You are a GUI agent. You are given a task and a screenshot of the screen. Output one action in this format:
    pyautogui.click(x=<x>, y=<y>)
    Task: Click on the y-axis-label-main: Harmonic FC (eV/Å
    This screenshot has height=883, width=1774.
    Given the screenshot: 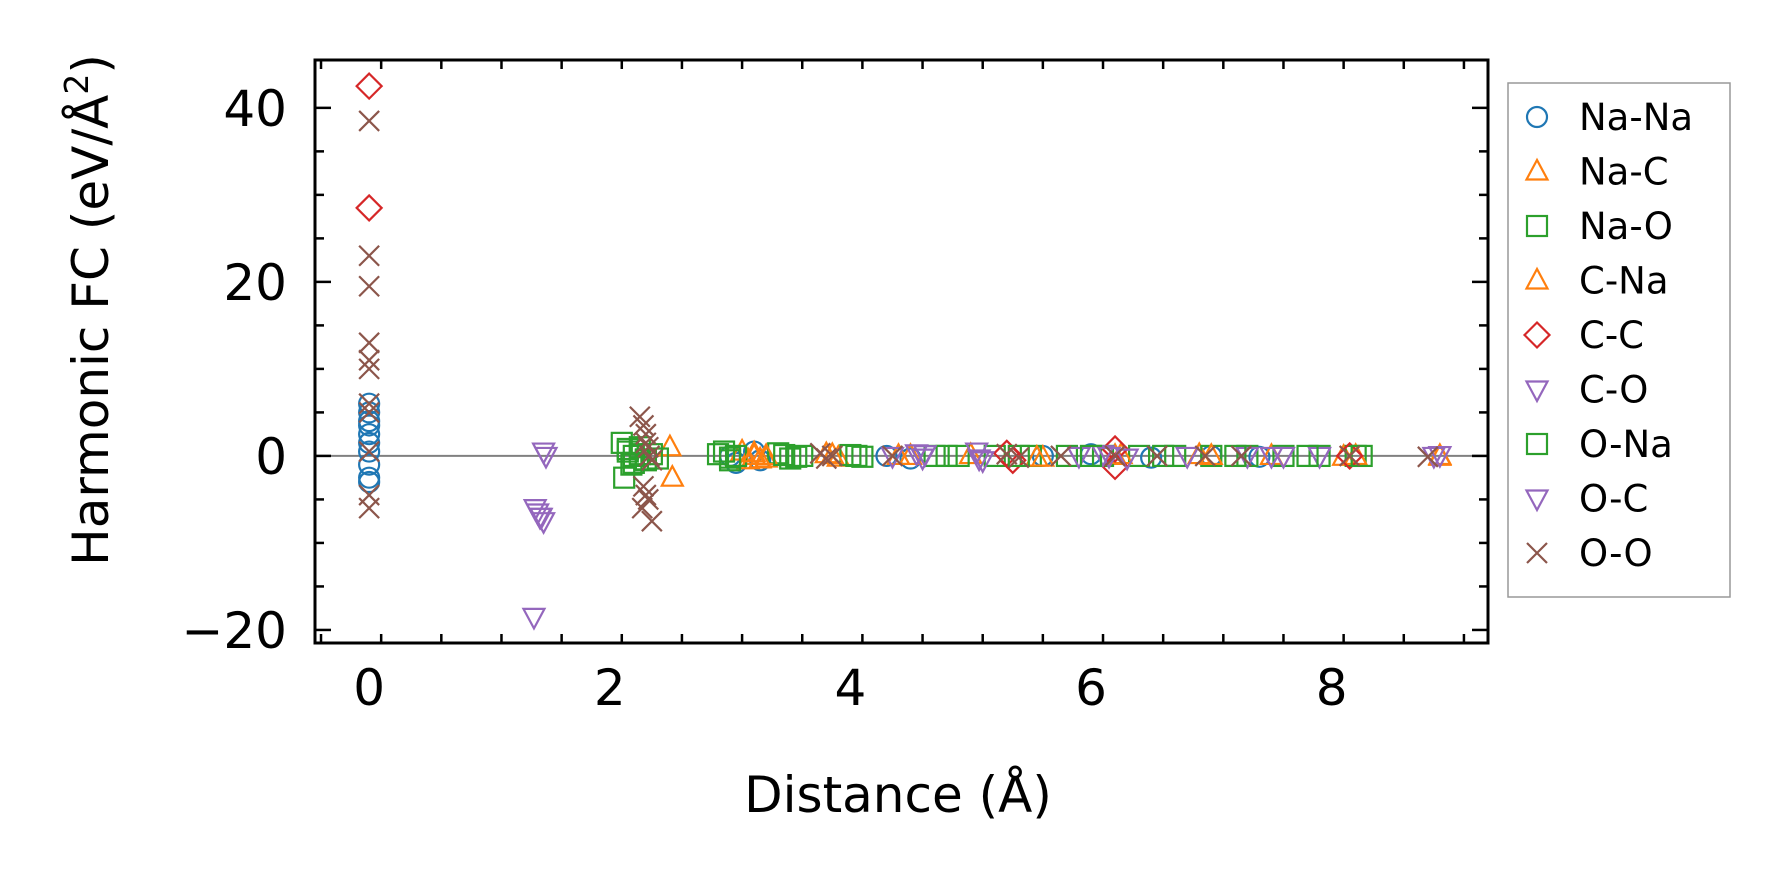 What is the action you would take?
    pyautogui.click(x=91, y=330)
    